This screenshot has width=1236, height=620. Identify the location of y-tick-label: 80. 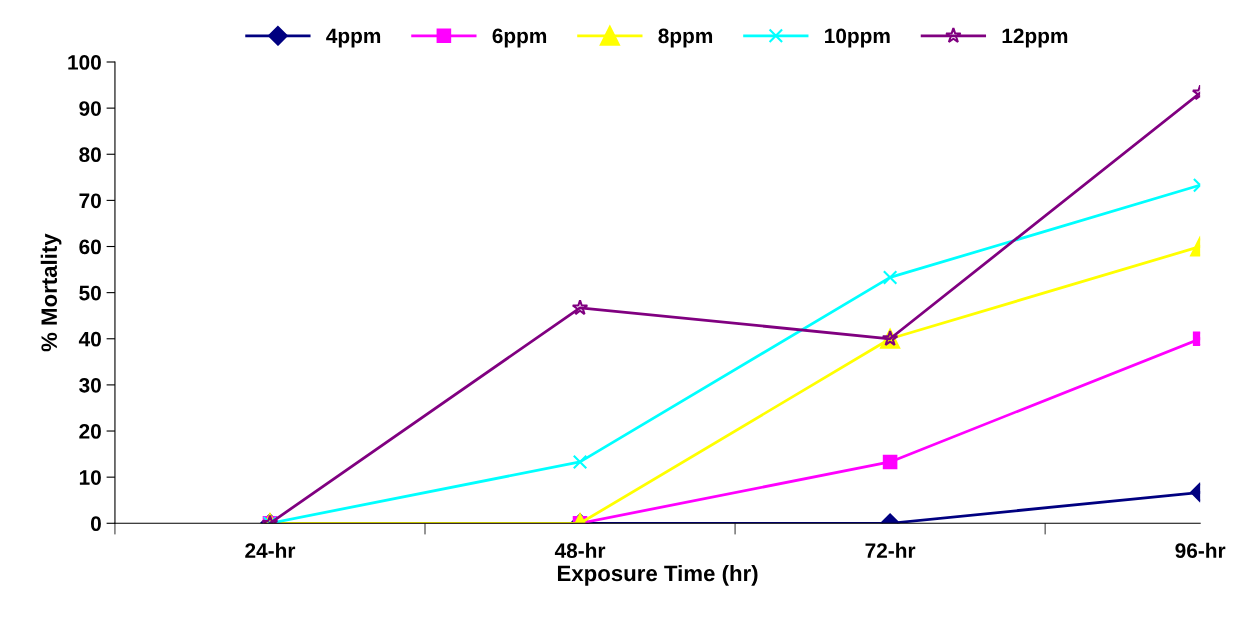
(90, 155).